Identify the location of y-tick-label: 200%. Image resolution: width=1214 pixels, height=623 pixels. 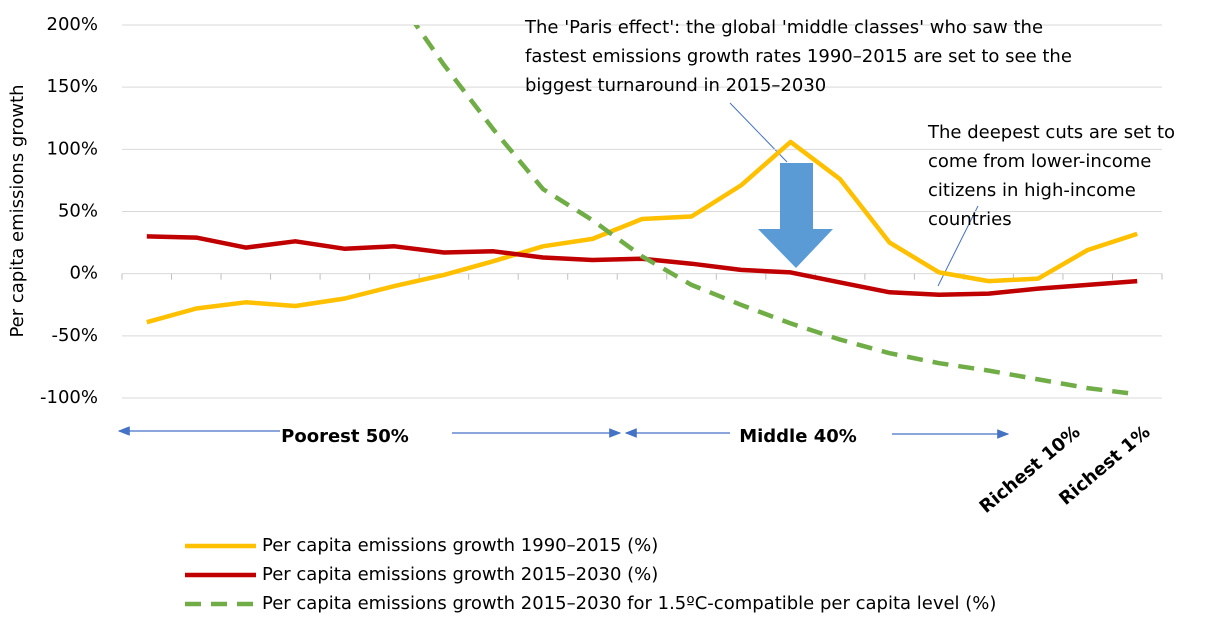
(72, 24).